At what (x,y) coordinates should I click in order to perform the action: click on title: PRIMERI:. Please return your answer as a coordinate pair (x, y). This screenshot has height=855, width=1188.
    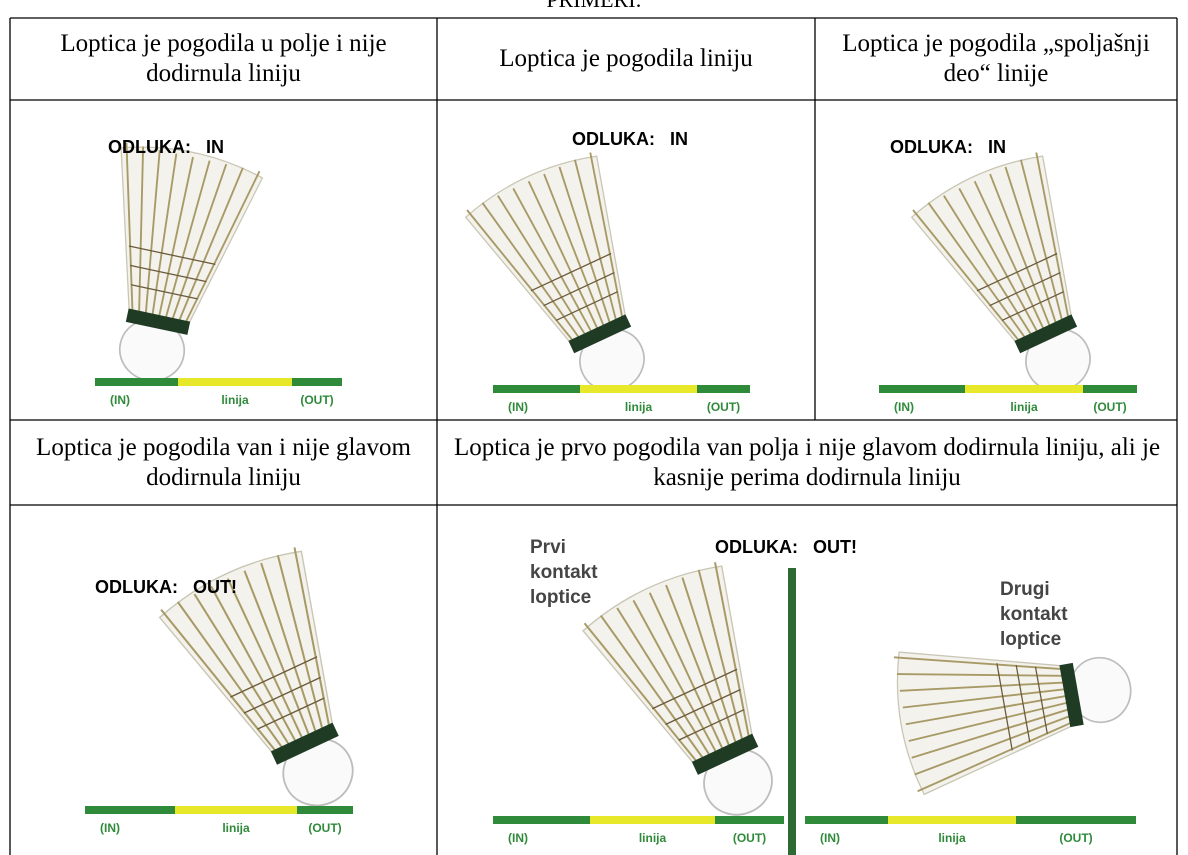
    Looking at the image, I should click on (594, 6).